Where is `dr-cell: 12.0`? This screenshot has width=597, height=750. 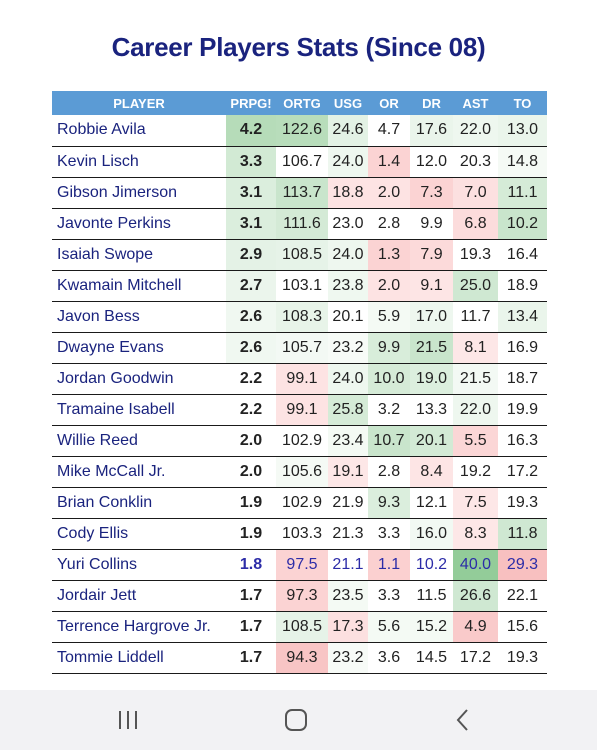 dr-cell: 12.0 is located at coordinates (431, 162).